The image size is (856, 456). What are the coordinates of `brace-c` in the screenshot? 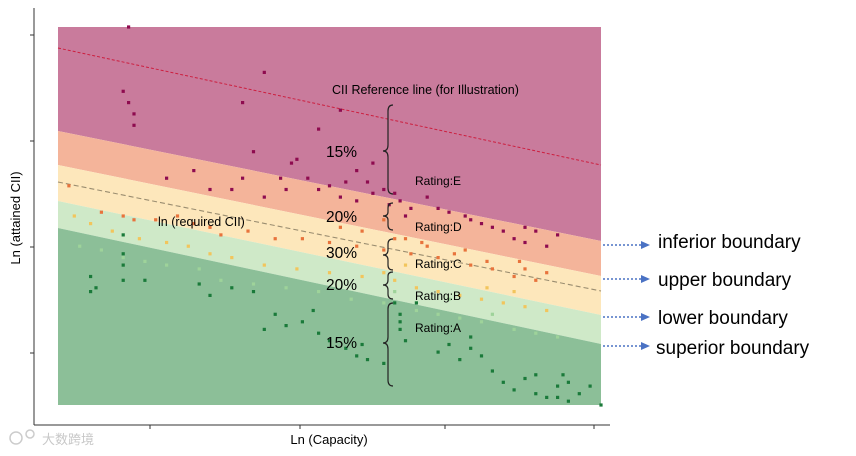 It's located at (388, 254).